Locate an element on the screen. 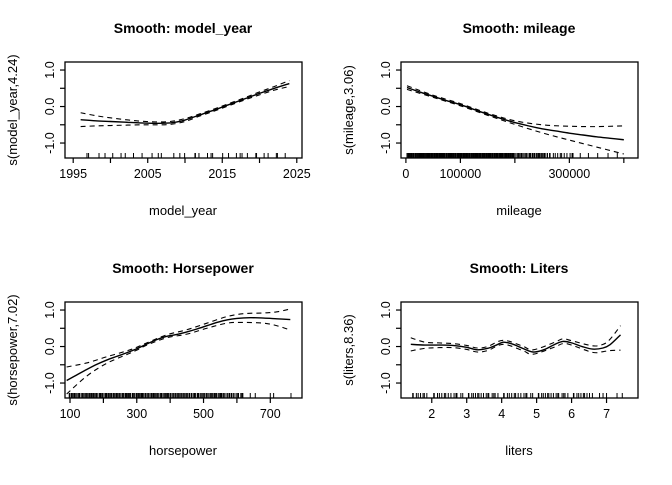 This screenshot has width=672, height=485. x-tick-label: 4 is located at coordinates (501, 414).